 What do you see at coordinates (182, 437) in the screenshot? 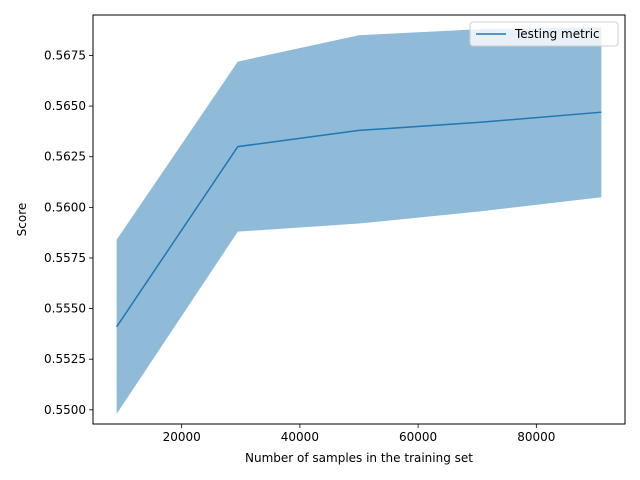
I see `x-tick-label: 20000` at bounding box center [182, 437].